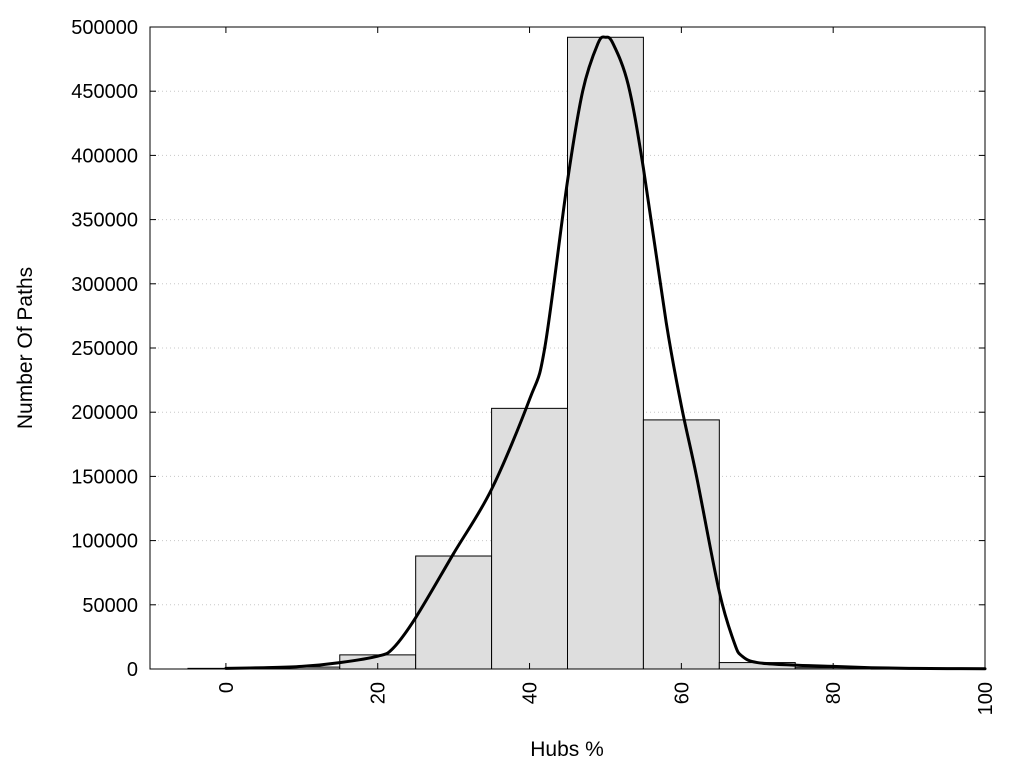  Describe the element at coordinates (104, 92) in the screenshot. I see `y-tick-label: 450000` at that location.